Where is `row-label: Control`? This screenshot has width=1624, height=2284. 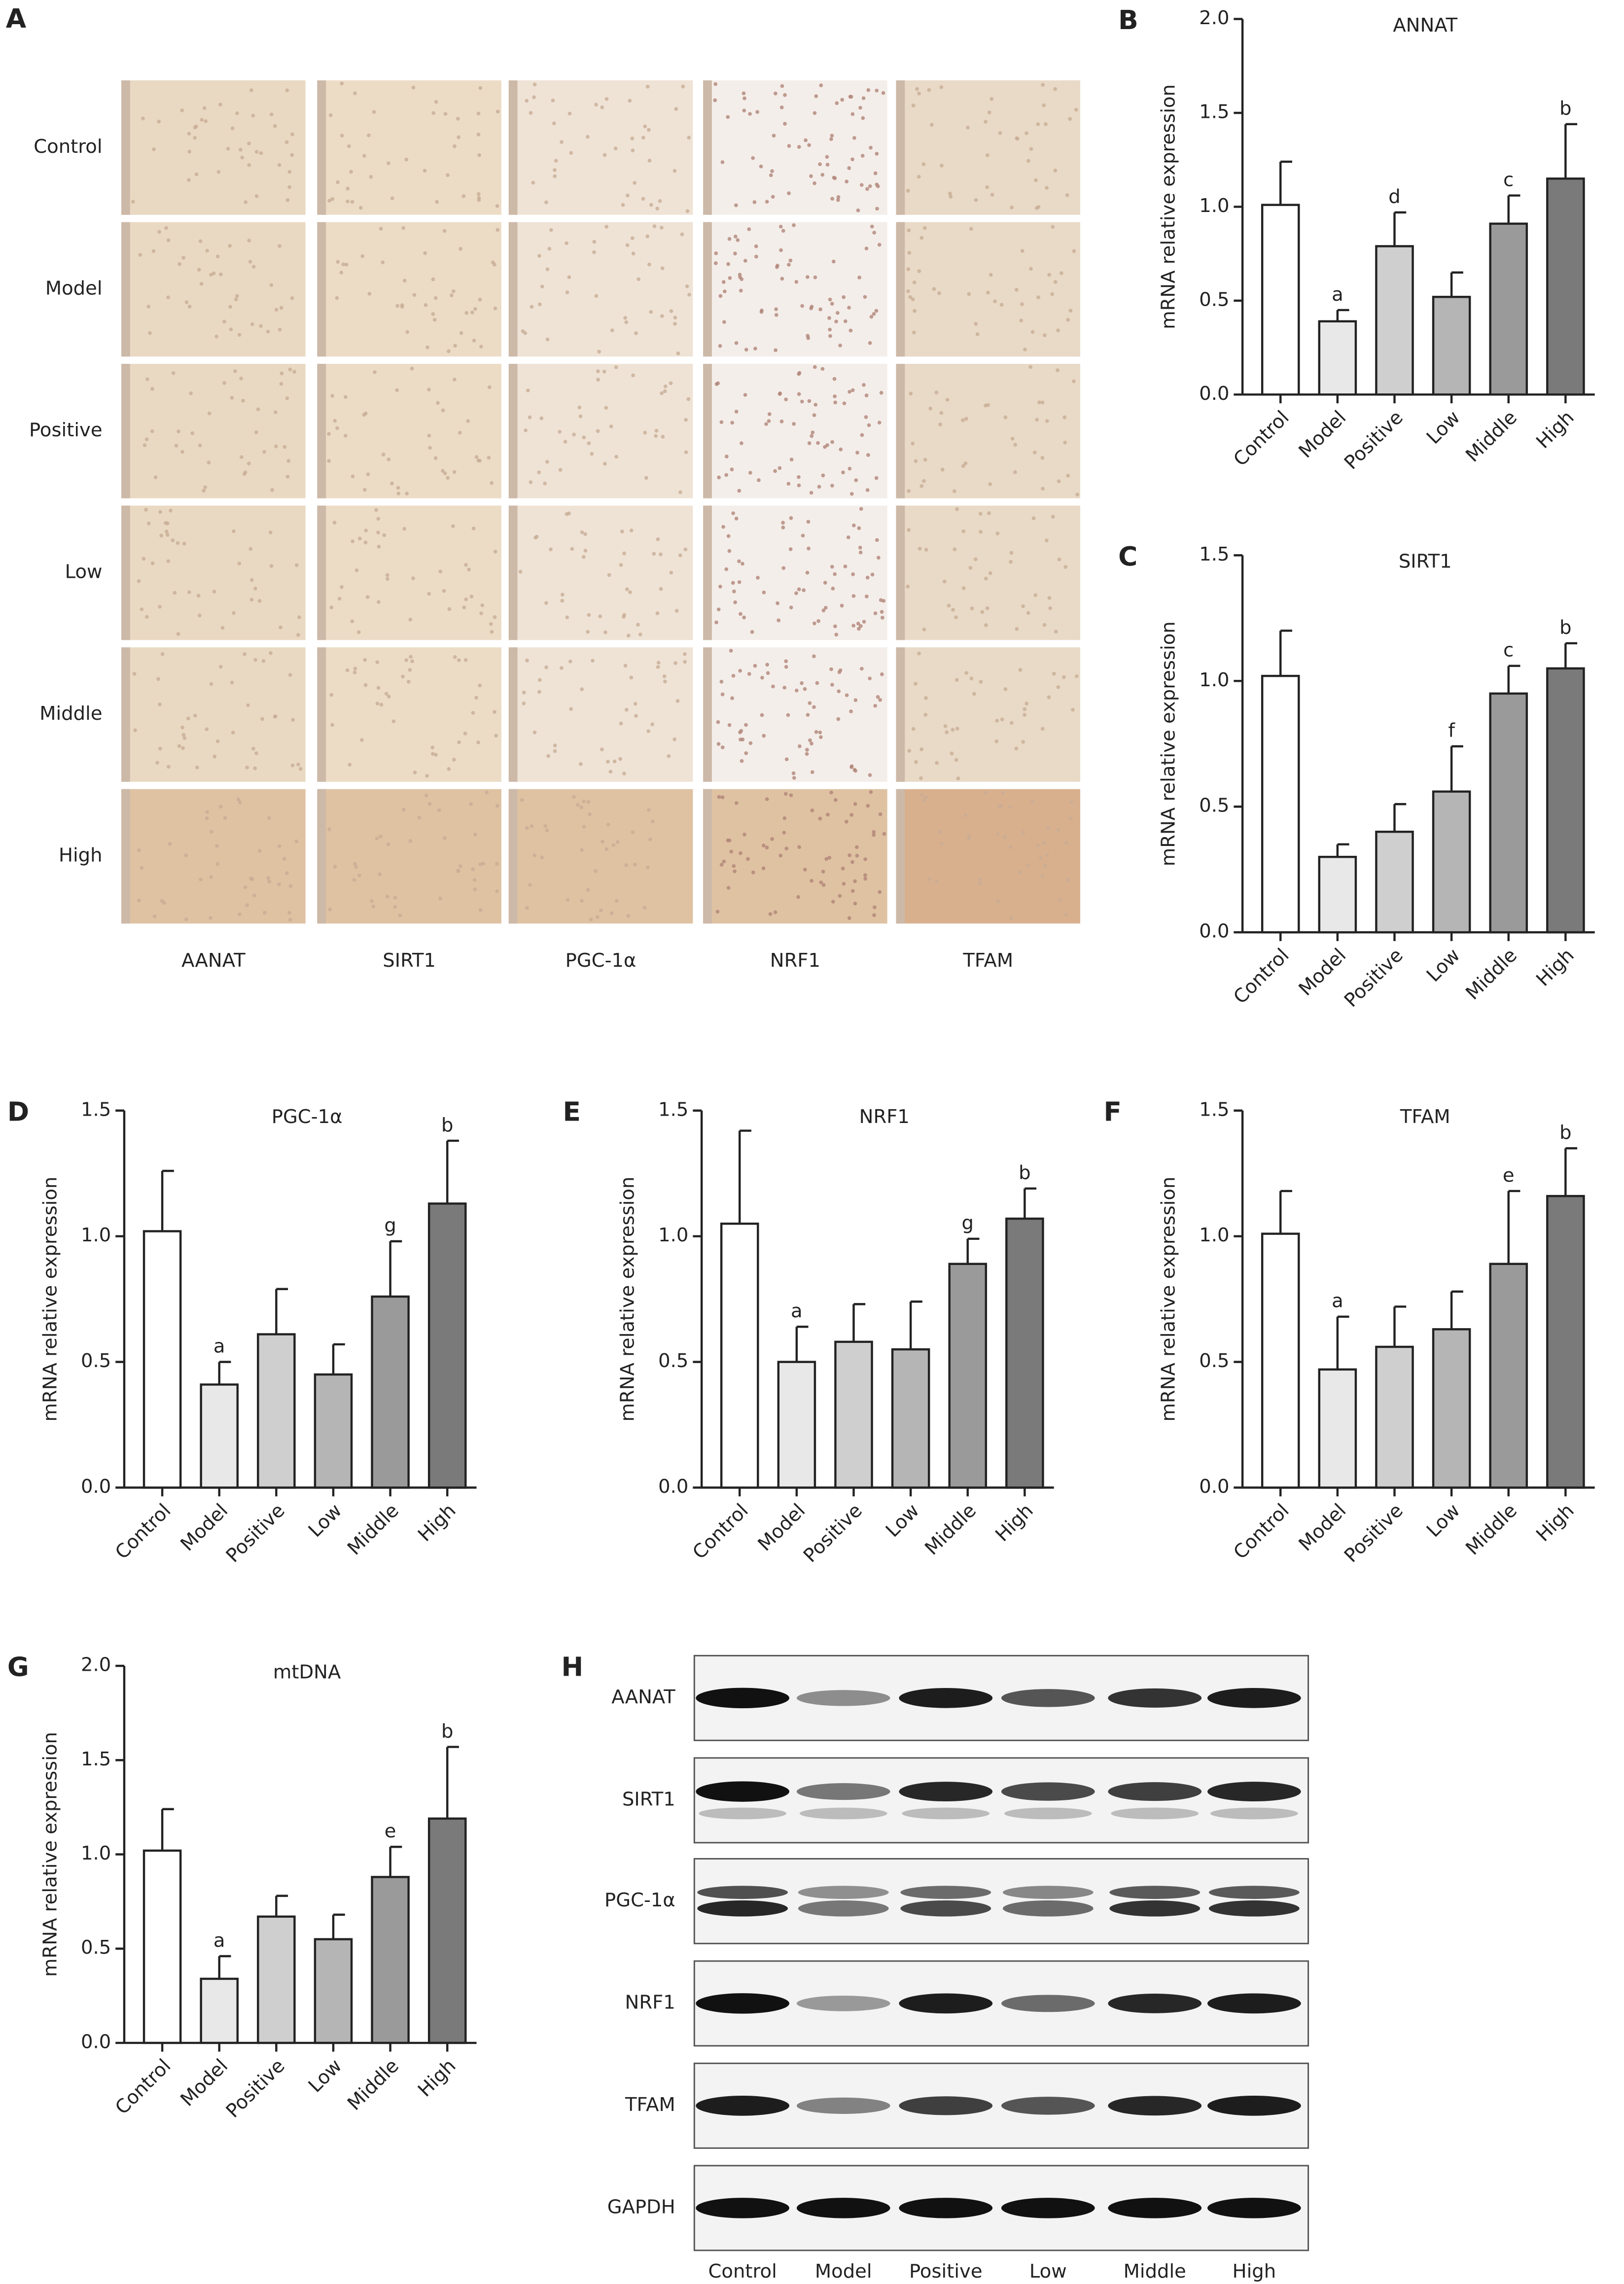
row-label: Control is located at coordinates (68, 147).